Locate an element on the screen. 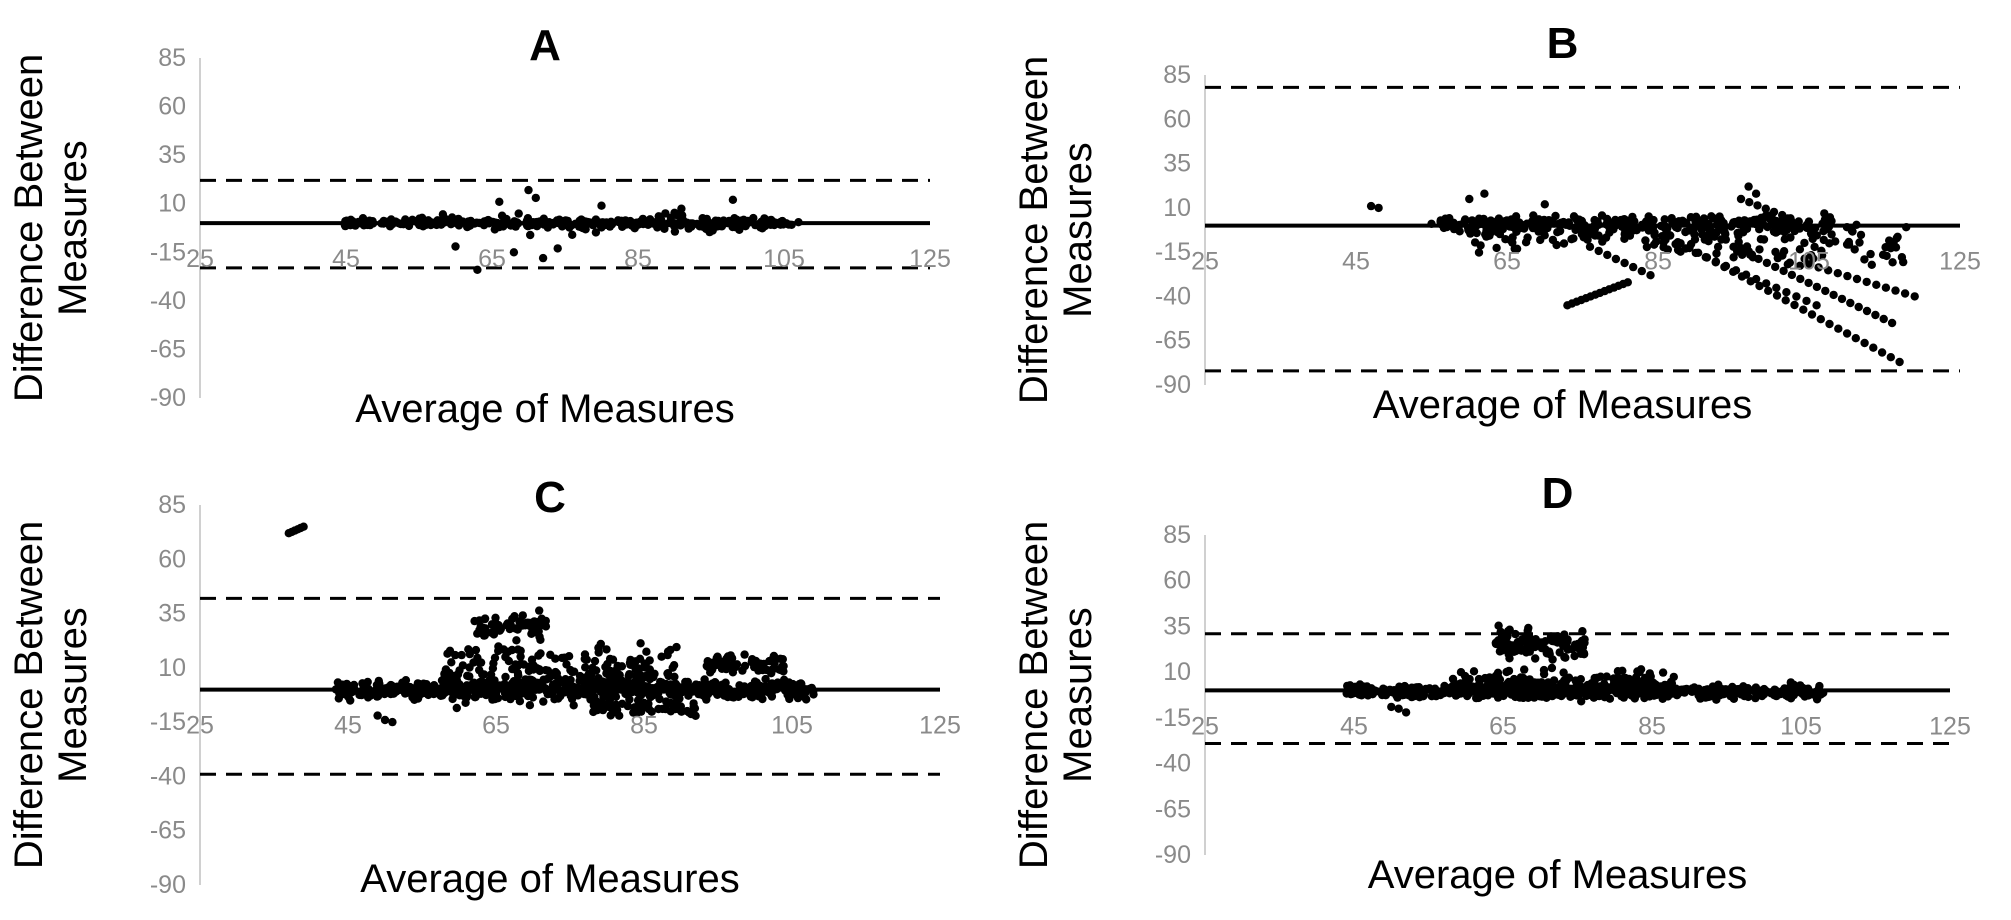 This screenshot has width=2011, height=920. y-tick-label-b: 10 is located at coordinates (1177, 208).